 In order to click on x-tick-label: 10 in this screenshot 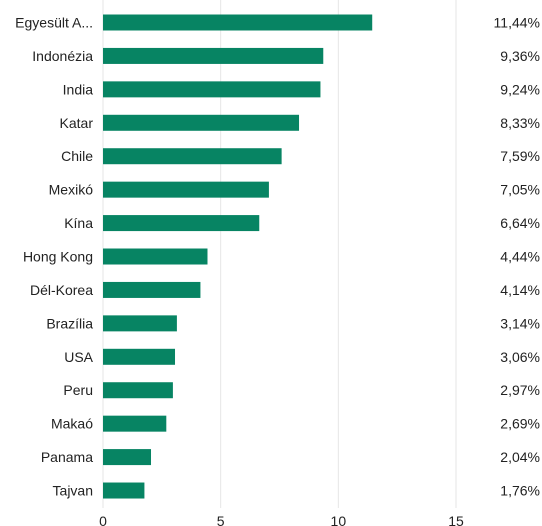, I will do `click(339, 519)`.